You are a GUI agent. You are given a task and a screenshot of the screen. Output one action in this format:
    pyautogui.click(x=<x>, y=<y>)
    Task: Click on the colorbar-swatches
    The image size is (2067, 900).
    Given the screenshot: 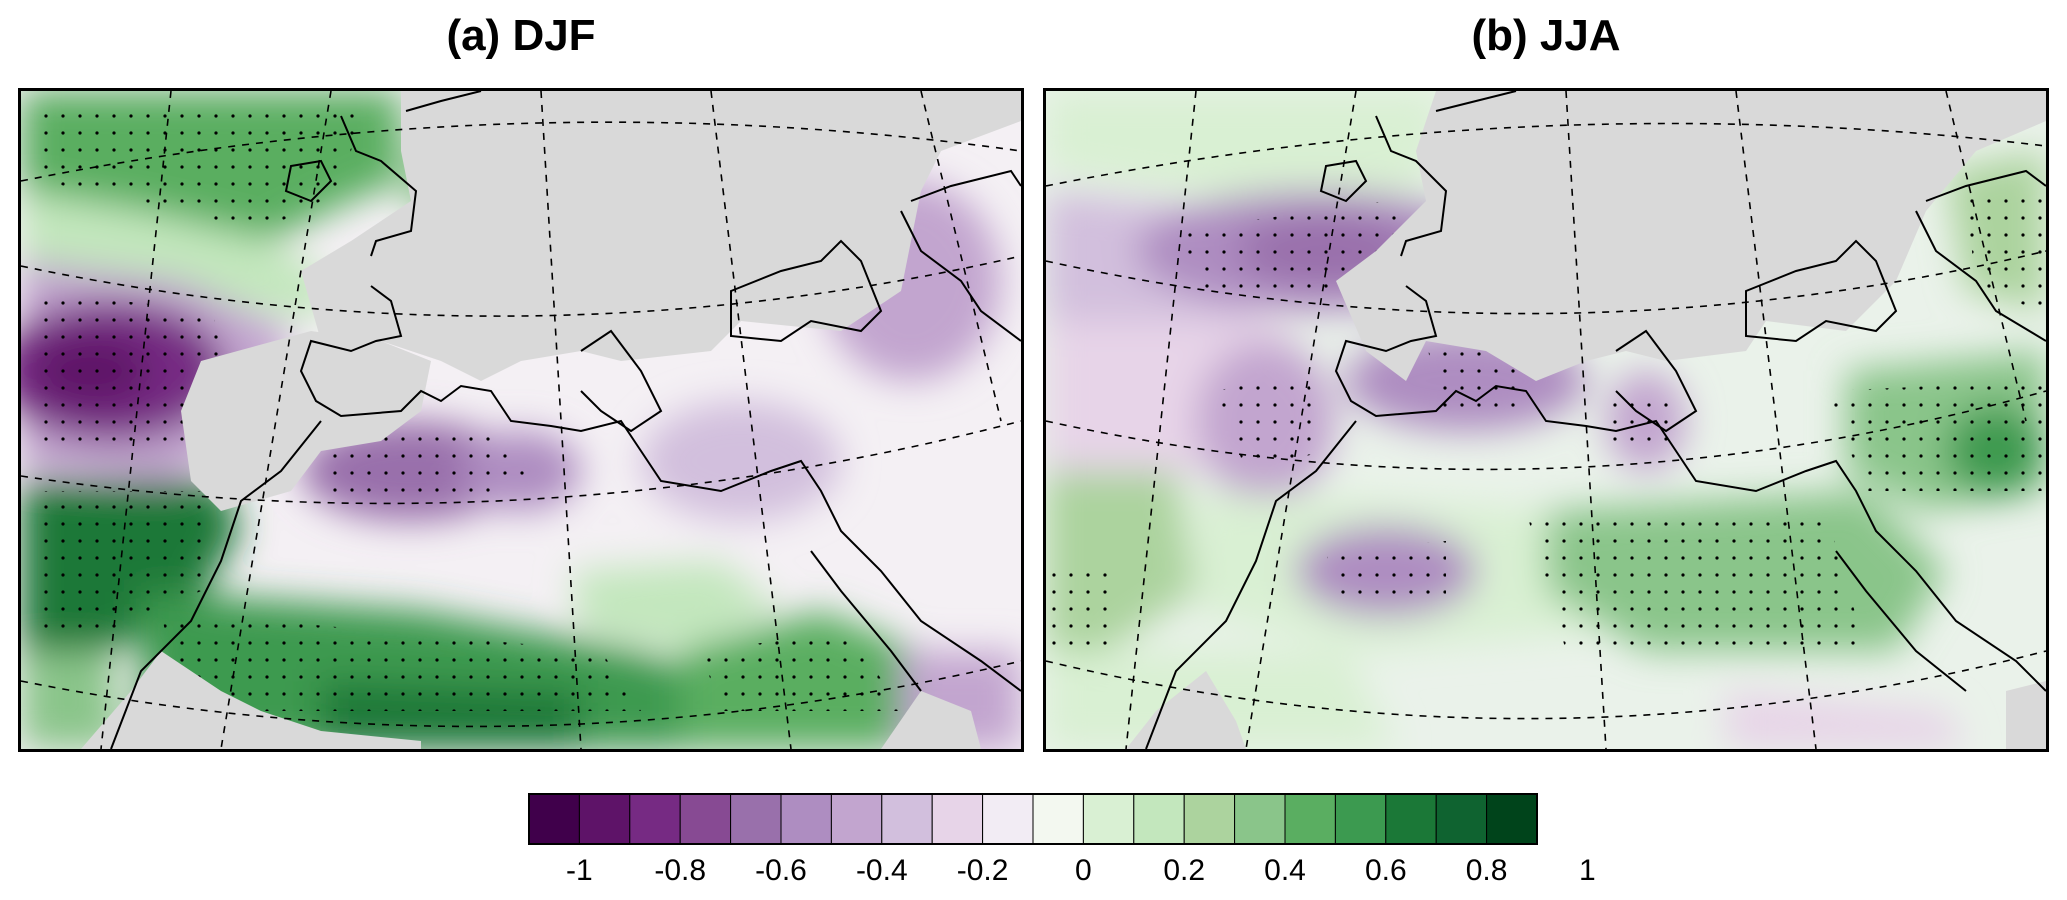 What is the action you would take?
    pyautogui.click(x=1033, y=819)
    